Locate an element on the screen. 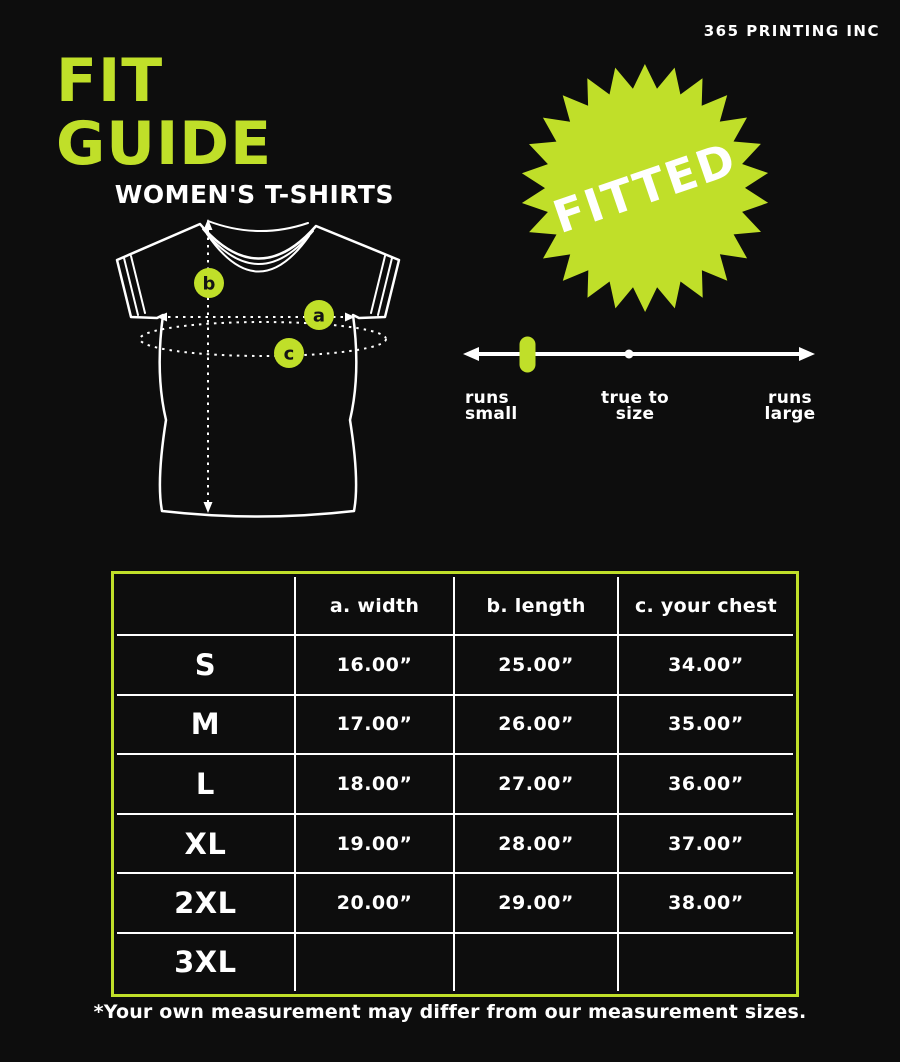 The width and height of the screenshot is (900, 1062). scale-marker is located at coordinates (527, 354).